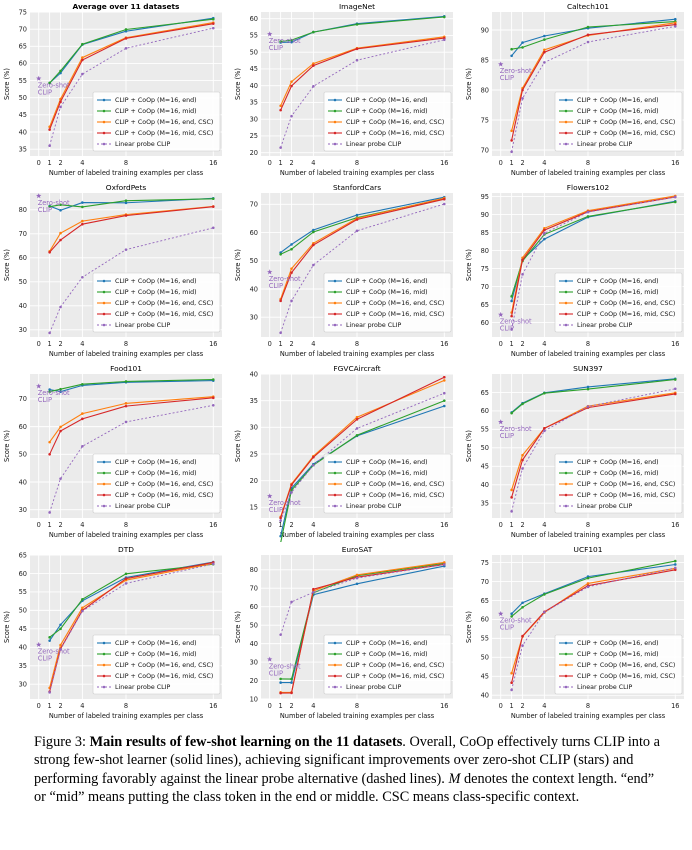 Image resolution: width=692 pixels, height=850 pixels. I want to click on chart-title: Flowers102, so click(588, 187).